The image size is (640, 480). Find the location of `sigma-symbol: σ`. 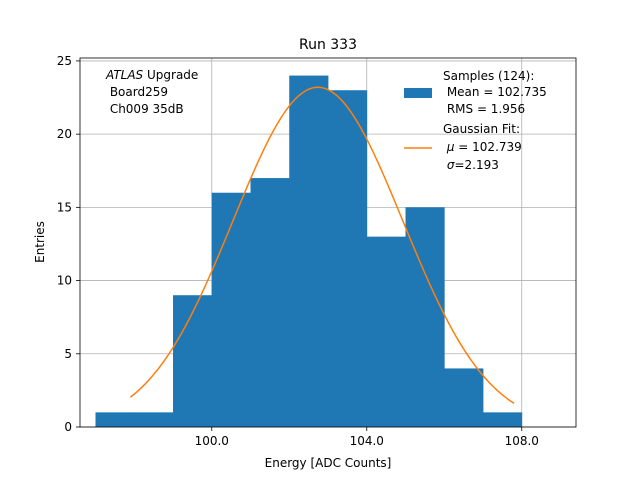

sigma-symbol: σ is located at coordinates (451, 165).